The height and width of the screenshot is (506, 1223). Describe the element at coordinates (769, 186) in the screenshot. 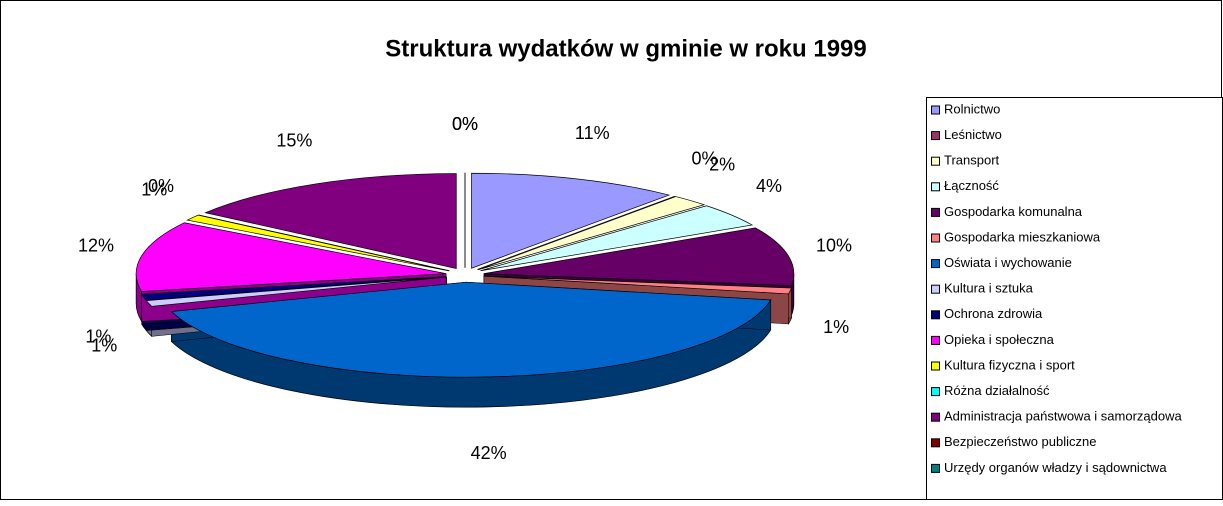

I see `data-label: 4%` at that location.